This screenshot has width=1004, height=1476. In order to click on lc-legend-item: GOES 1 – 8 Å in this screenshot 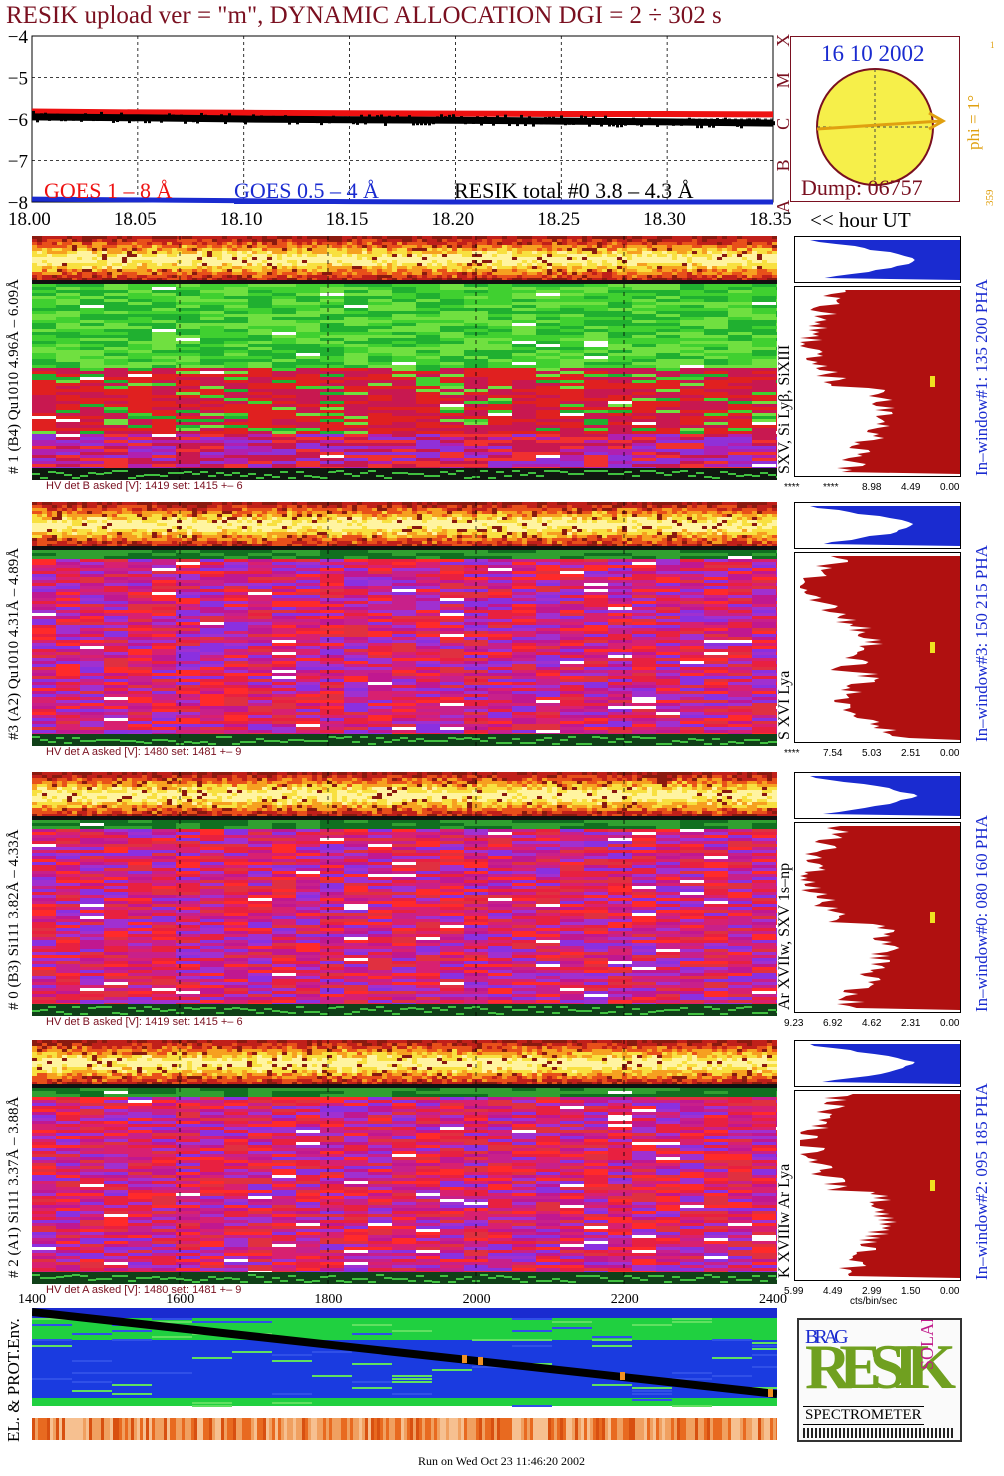, I will do `click(108, 190)`.